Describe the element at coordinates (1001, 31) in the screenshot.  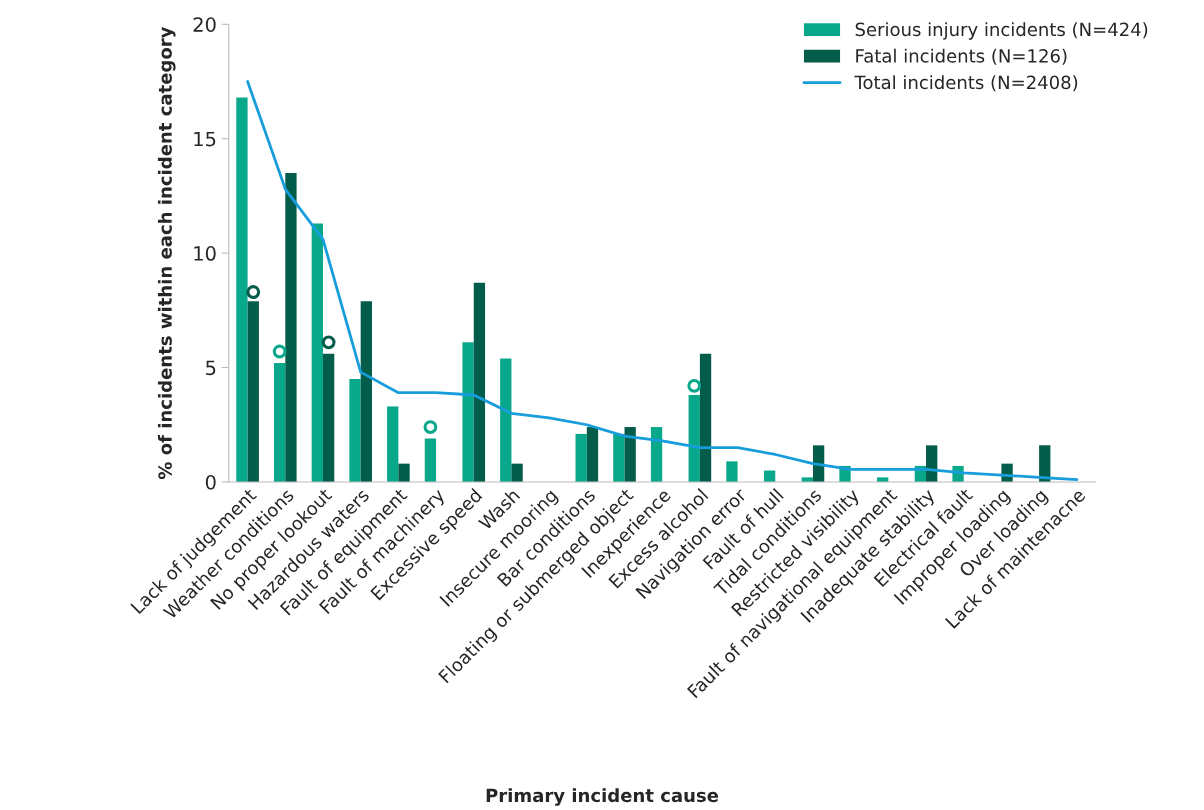
I see `legend-label: Serious injury incidents (N=424)` at that location.